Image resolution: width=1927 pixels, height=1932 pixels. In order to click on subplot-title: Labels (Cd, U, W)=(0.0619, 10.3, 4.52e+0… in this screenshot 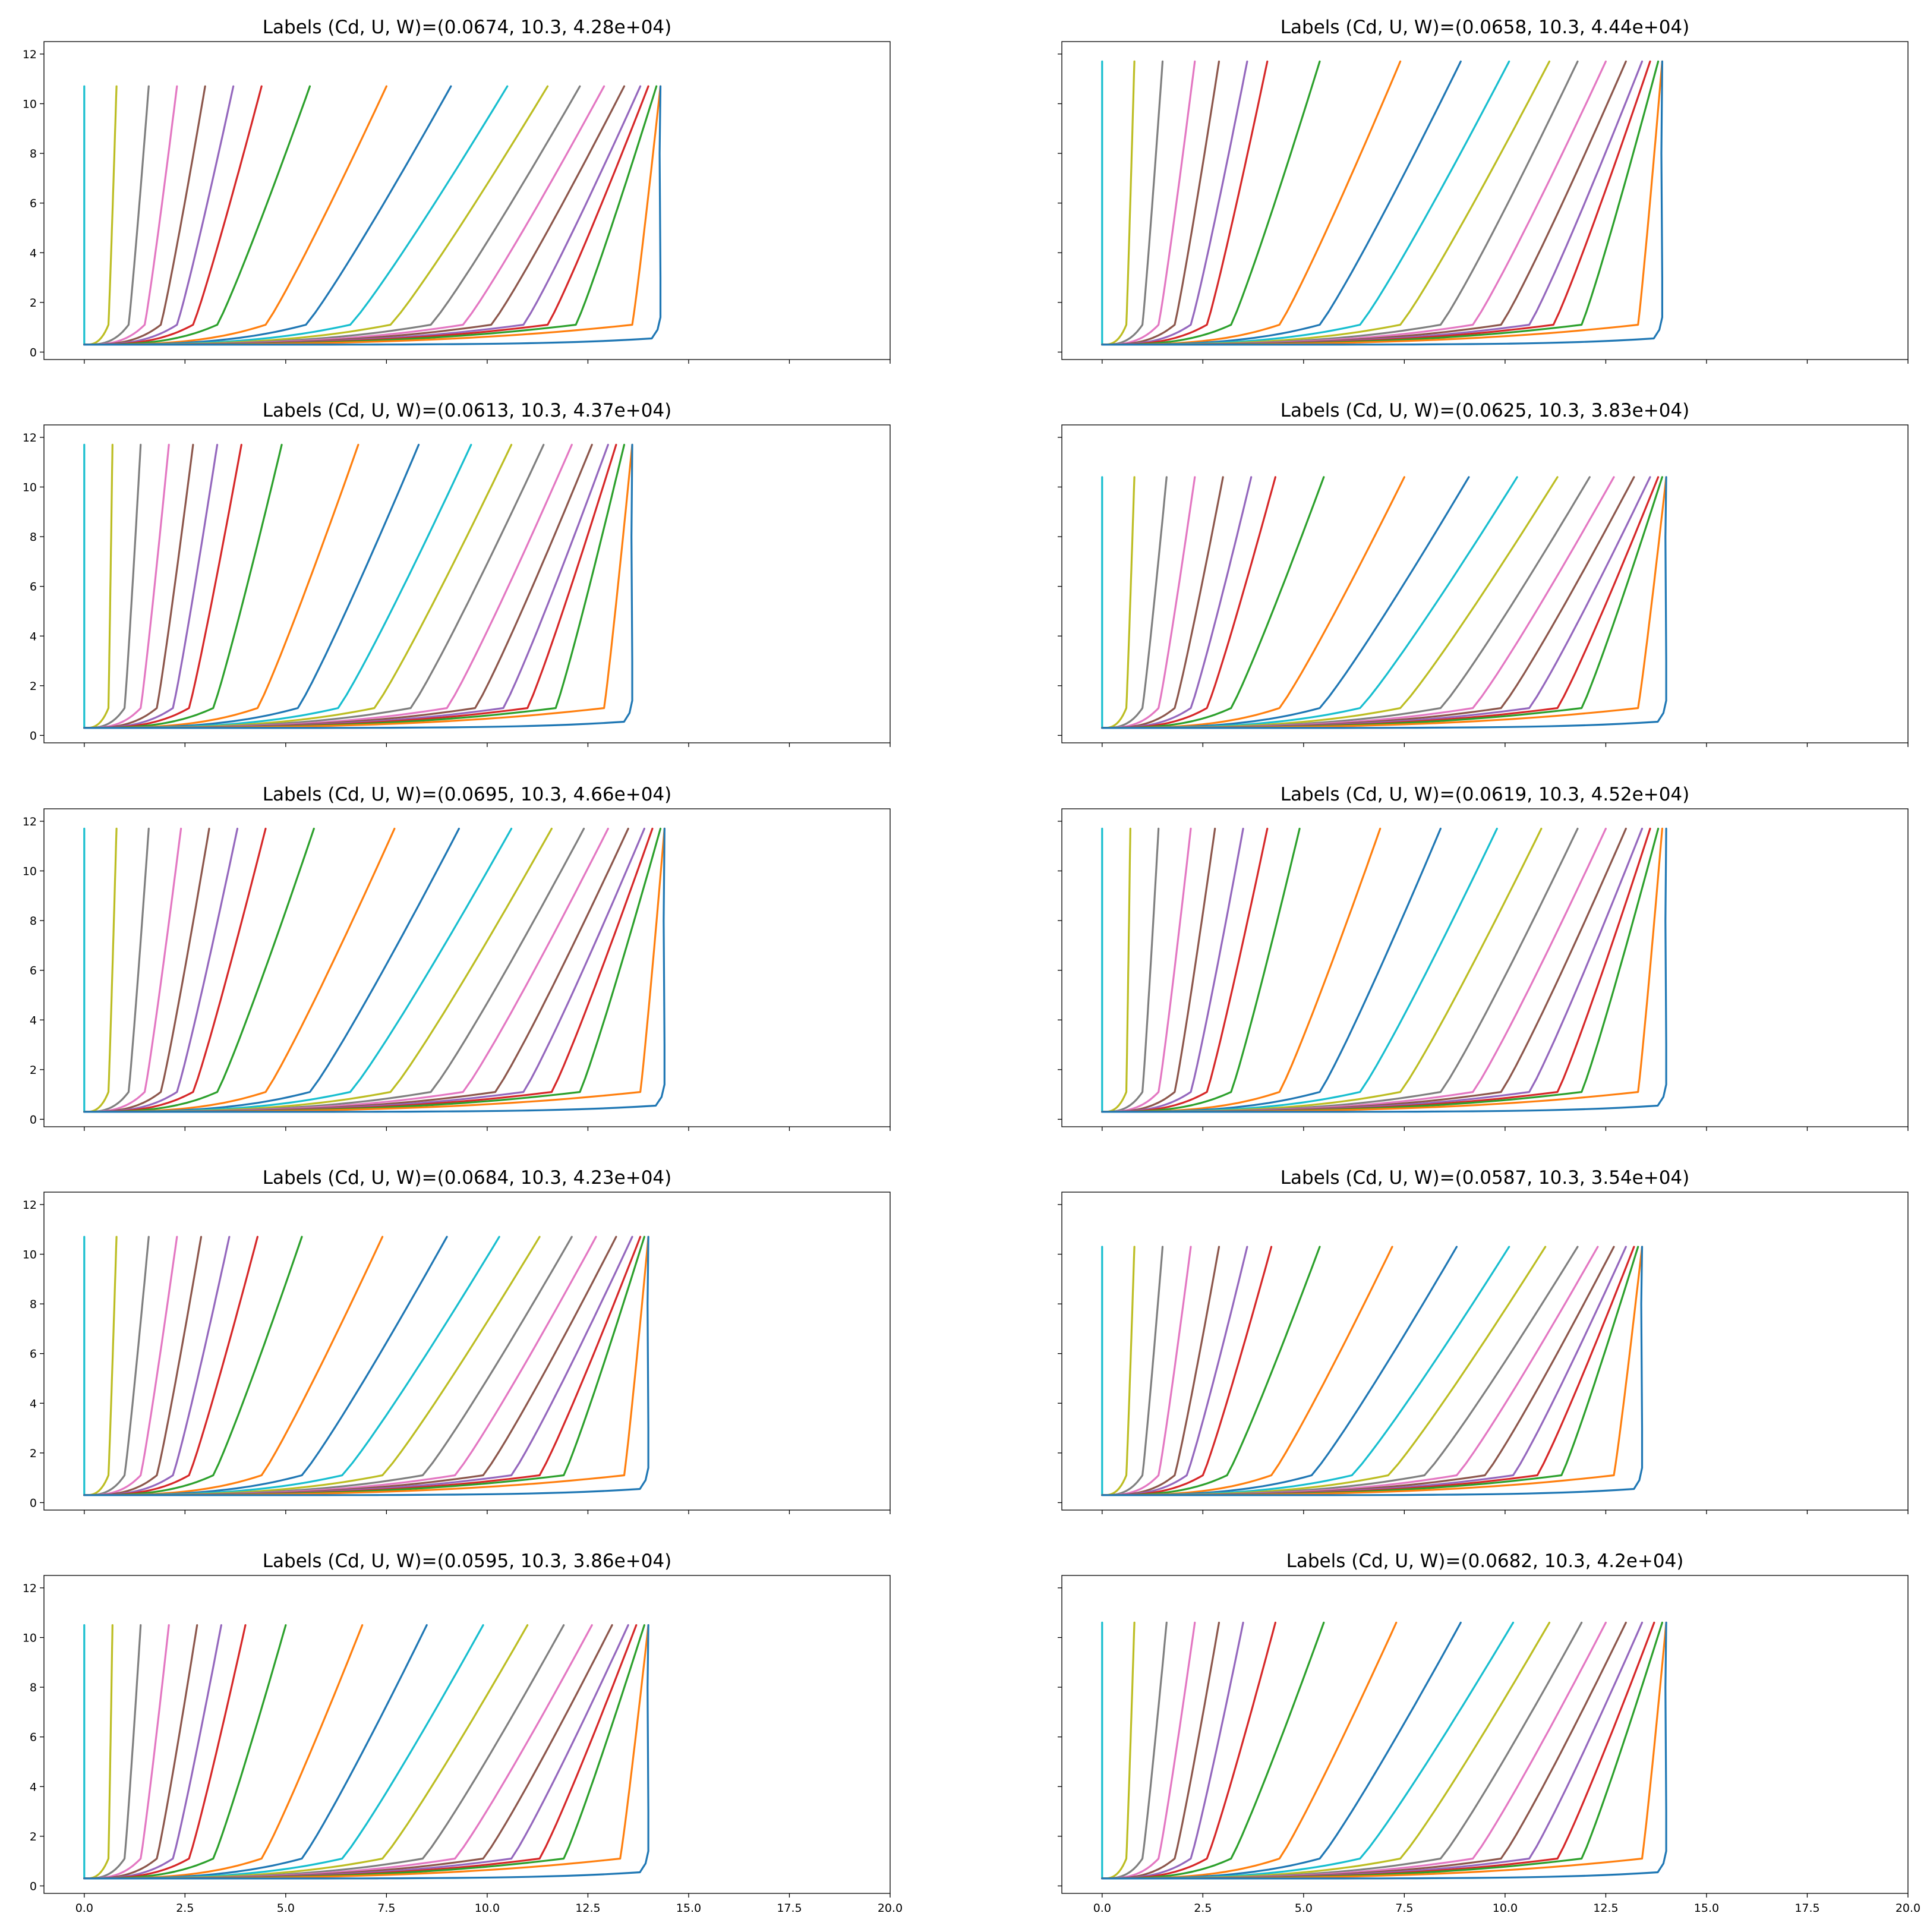, I will do `click(1485, 794)`.